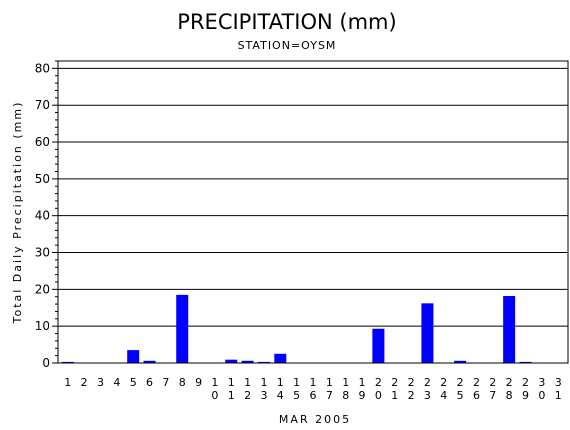  I want to click on y-tick-label: 20, so click(42, 289).